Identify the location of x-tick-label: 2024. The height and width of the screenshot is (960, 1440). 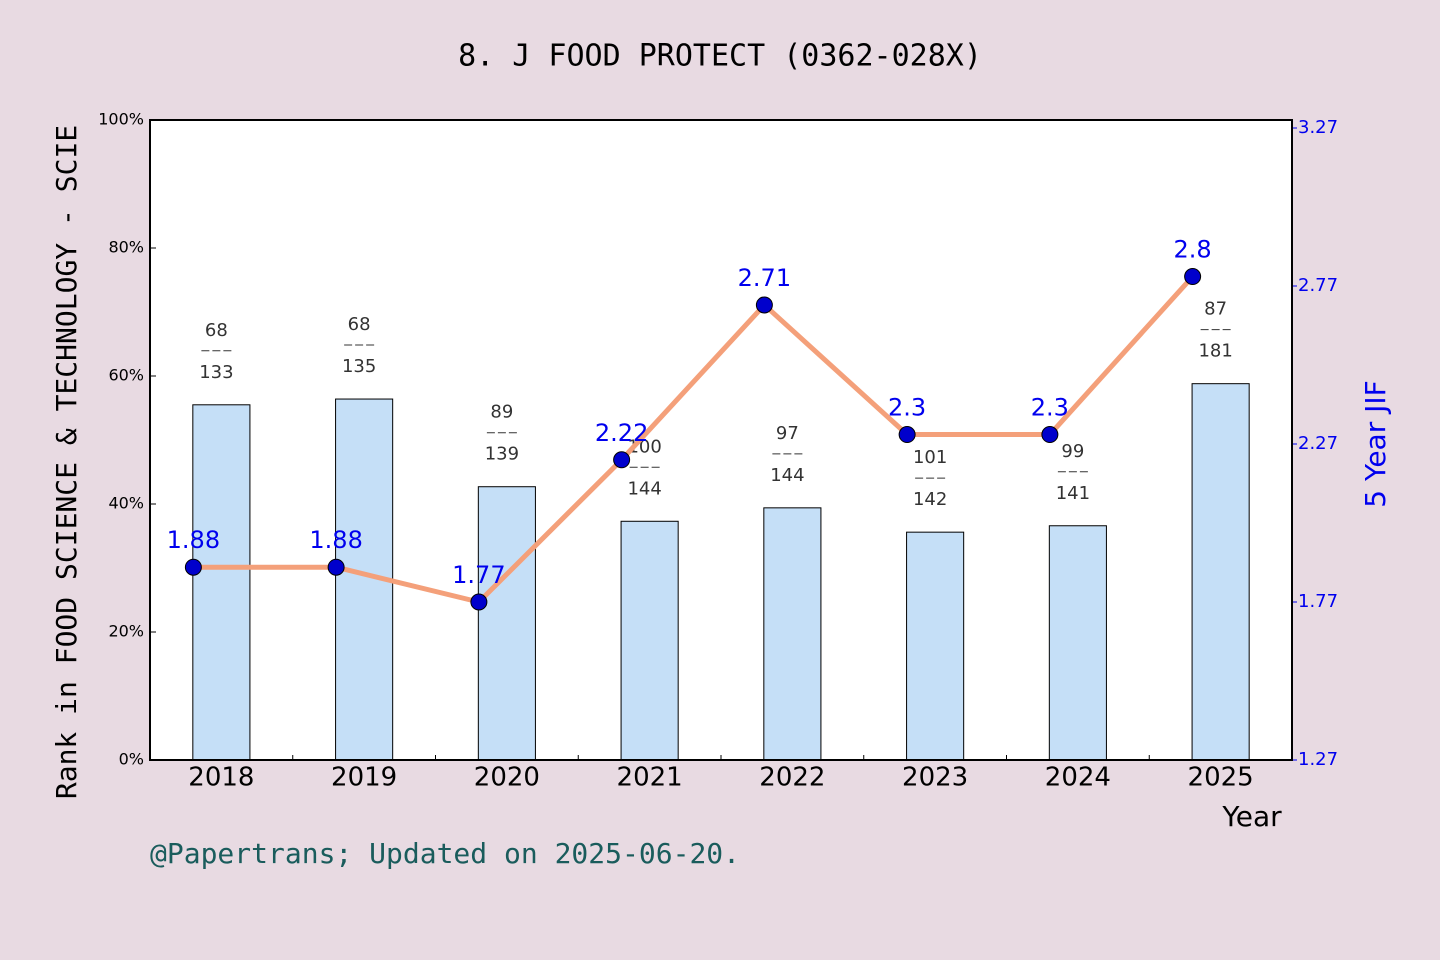
(1078, 778).